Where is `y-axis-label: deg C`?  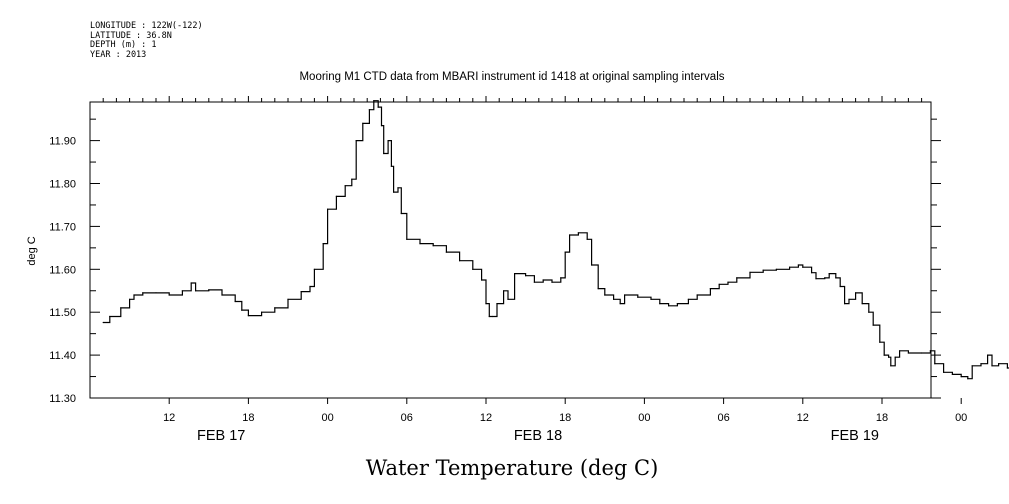 y-axis-label: deg C is located at coordinates (32, 250).